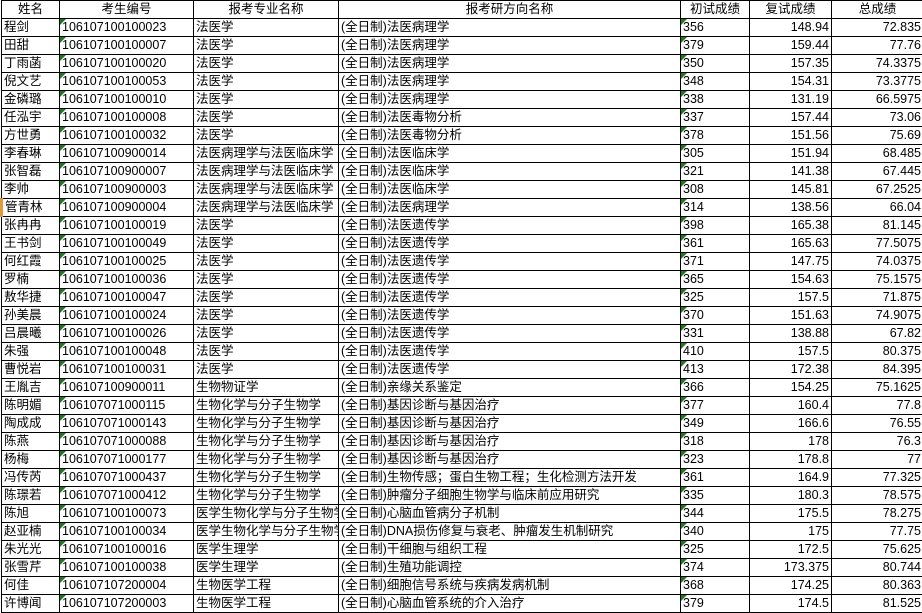 Image resolution: width=922 pixels, height=613 pixels. What do you see at coordinates (715, 154) in the screenshot?
I see `cell-preliminary-score: 305` at bounding box center [715, 154].